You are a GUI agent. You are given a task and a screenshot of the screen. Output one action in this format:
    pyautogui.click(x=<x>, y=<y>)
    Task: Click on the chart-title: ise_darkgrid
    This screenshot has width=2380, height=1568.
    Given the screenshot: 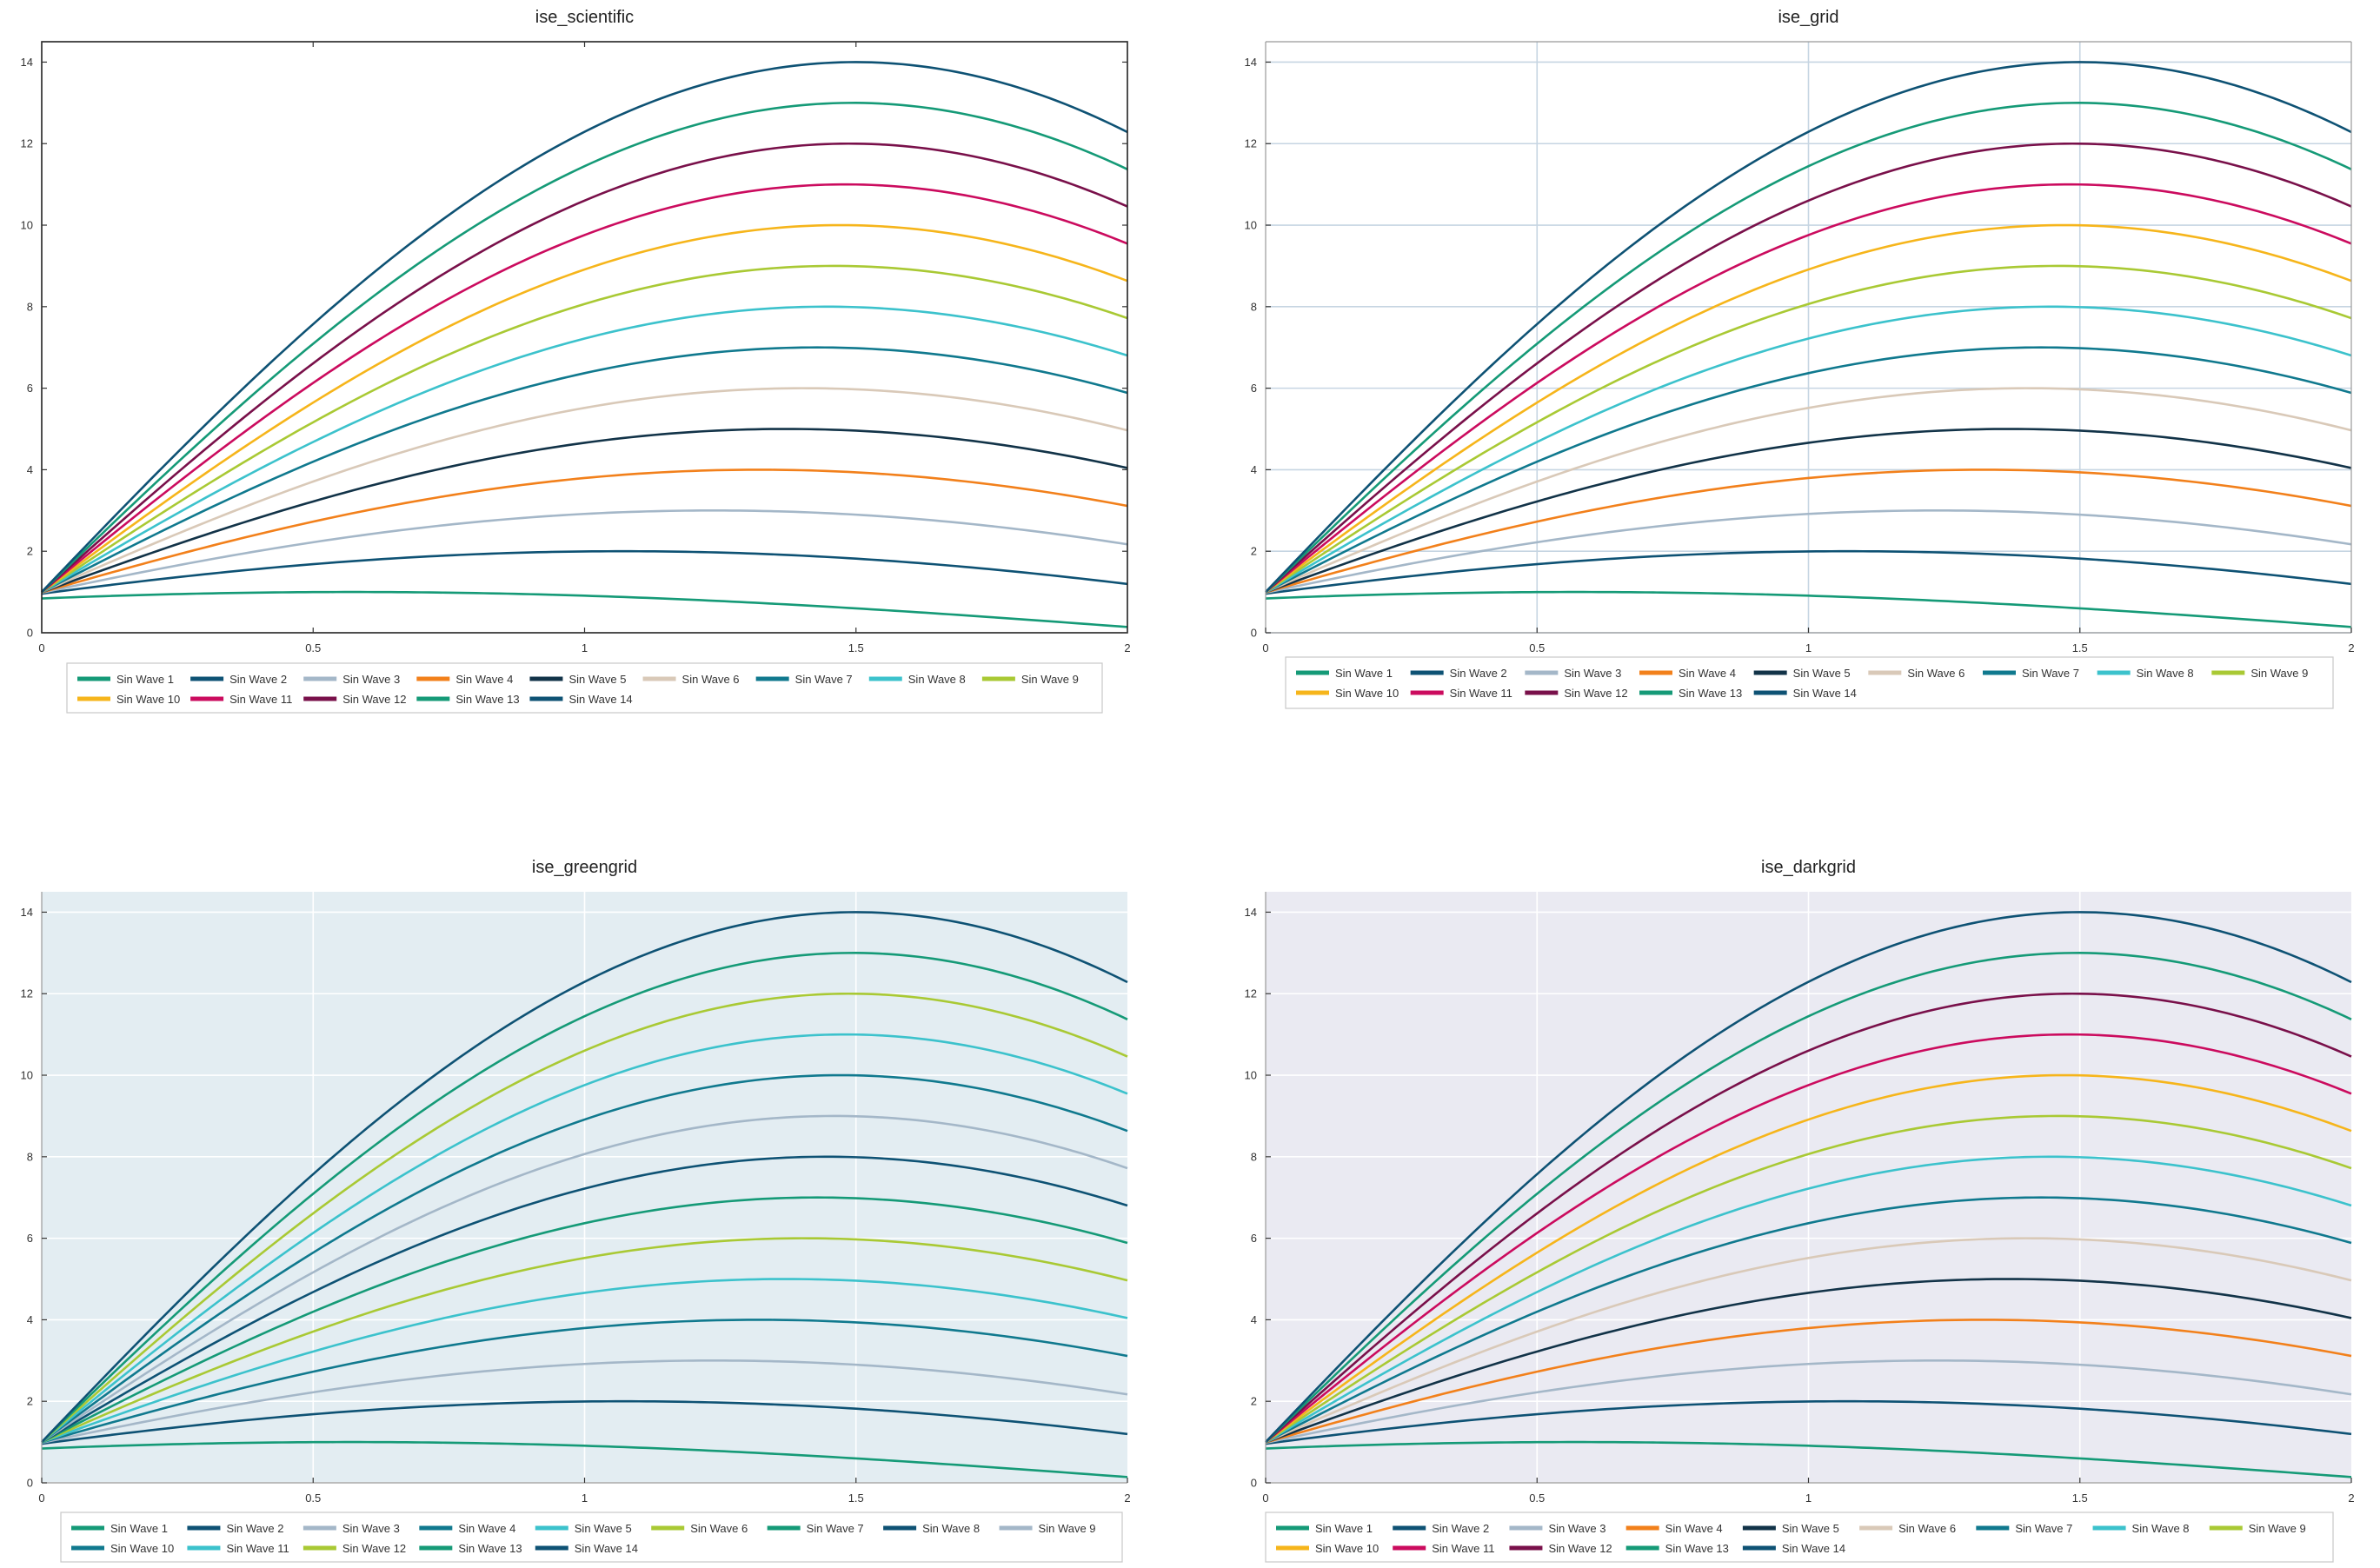 What is the action you would take?
    pyautogui.click(x=1808, y=867)
    